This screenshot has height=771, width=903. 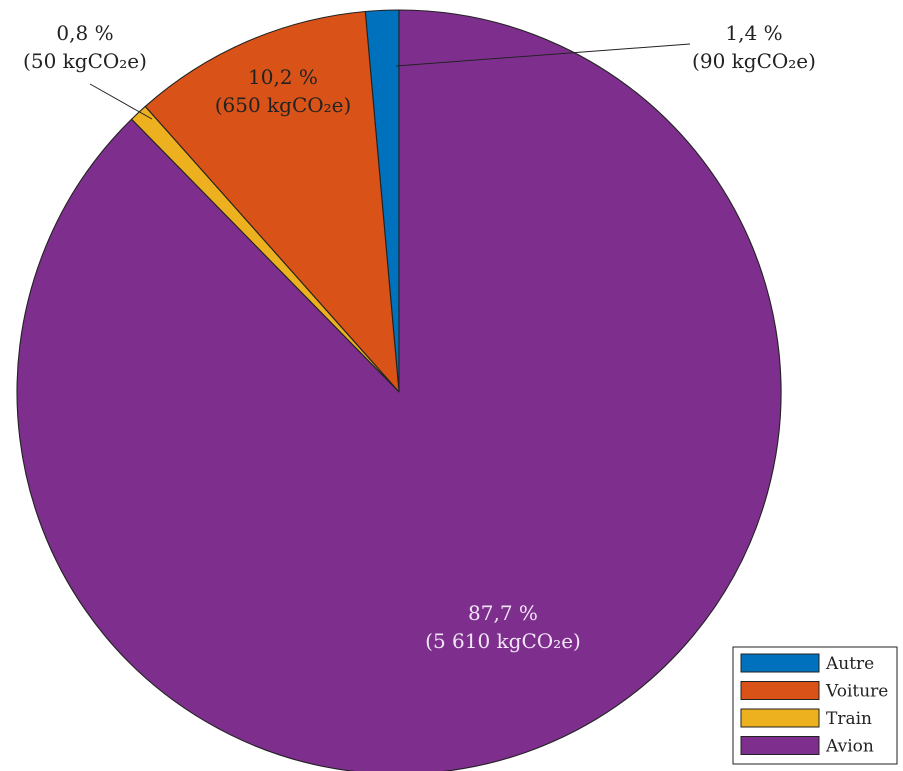 What do you see at coordinates (780, 663) in the screenshot?
I see `legend-swatch-autre` at bounding box center [780, 663].